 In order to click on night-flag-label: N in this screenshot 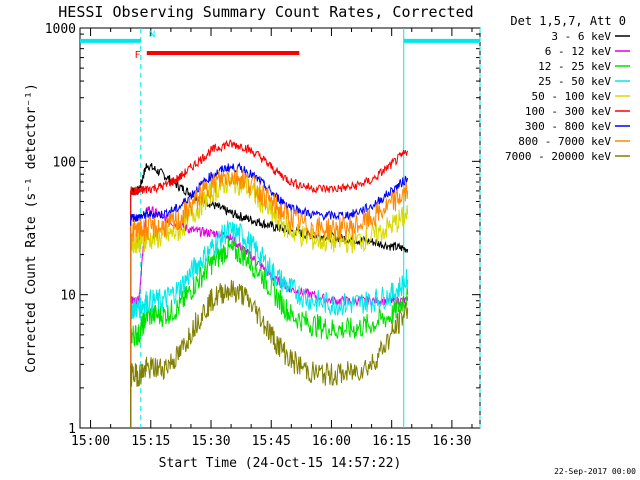, I will do `click(152, 35)`.